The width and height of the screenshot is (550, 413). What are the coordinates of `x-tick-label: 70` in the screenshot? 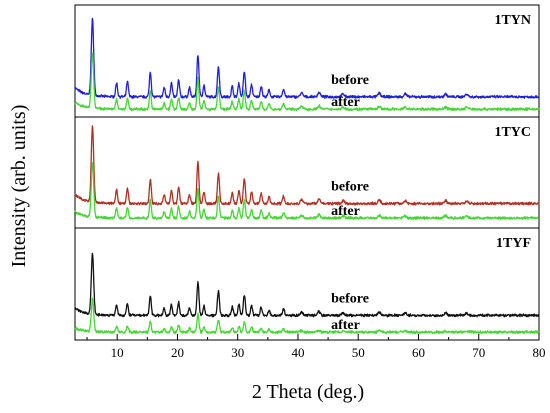 It's located at (478, 352).